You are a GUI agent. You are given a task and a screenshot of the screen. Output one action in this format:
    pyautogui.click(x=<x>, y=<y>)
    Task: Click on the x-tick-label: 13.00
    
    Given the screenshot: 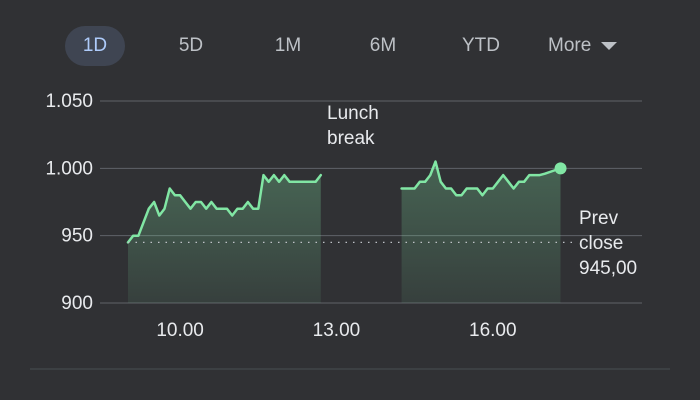 What is the action you would take?
    pyautogui.click(x=337, y=330)
    